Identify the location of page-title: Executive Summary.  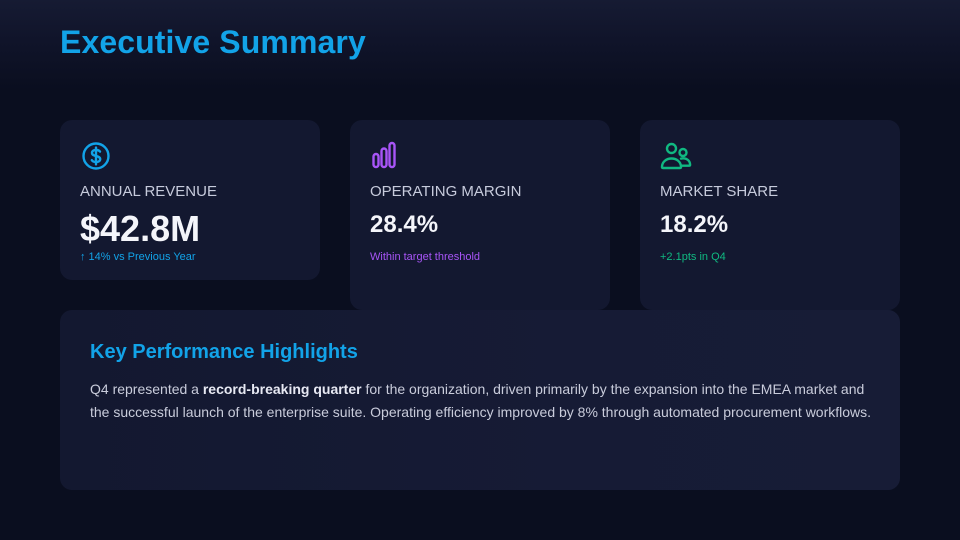
(213, 42).